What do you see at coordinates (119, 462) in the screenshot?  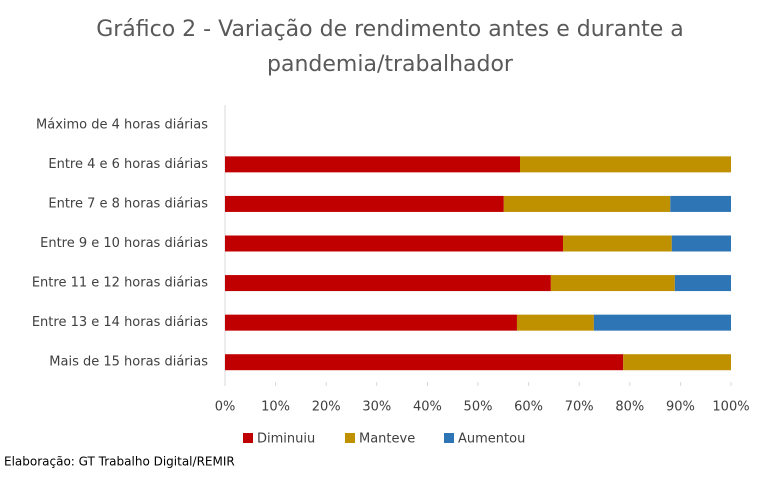 I see `source-note: Elaboração: GT Trabalho Digital/REMIR` at bounding box center [119, 462].